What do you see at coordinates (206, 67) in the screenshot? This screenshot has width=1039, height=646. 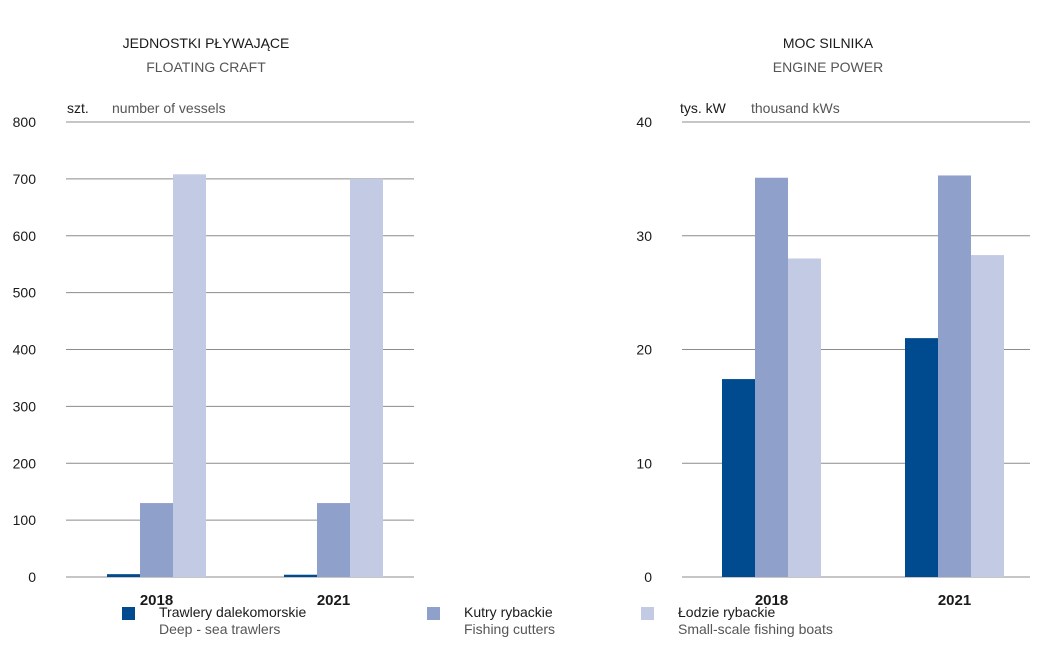 I see `chart-subtitle: FLOATING CRAFT` at bounding box center [206, 67].